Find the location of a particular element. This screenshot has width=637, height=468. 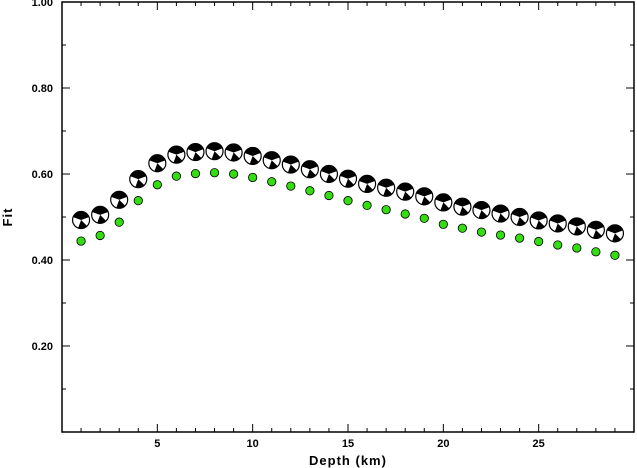

x-tick-label: 15 is located at coordinates (348, 444).